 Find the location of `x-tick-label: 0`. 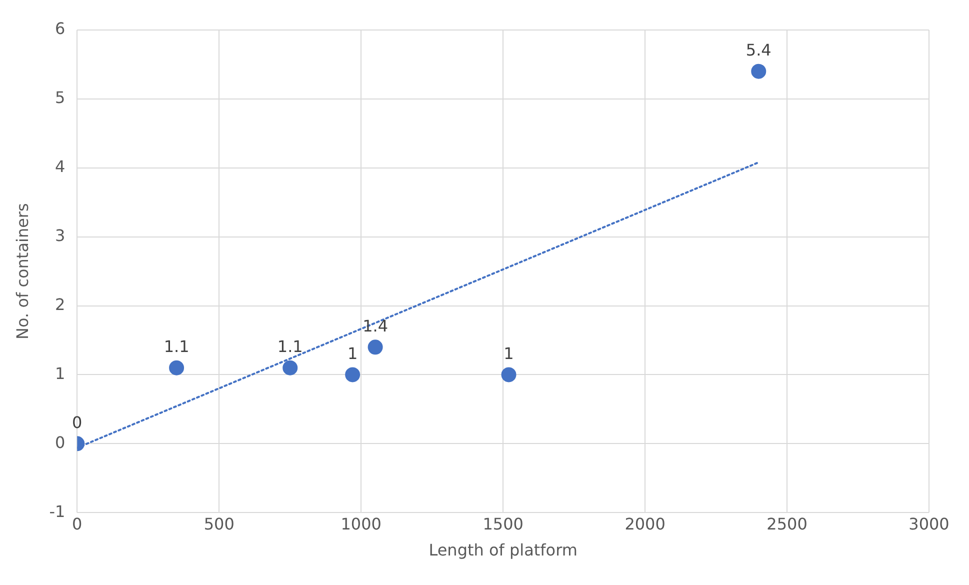

x-tick-label: 0 is located at coordinates (77, 524).